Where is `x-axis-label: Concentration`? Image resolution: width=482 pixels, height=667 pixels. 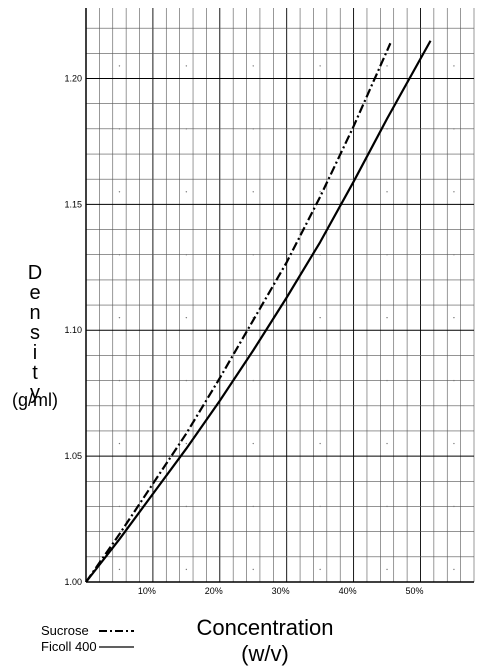
x-axis-label: Concentration is located at coordinates (265, 627).